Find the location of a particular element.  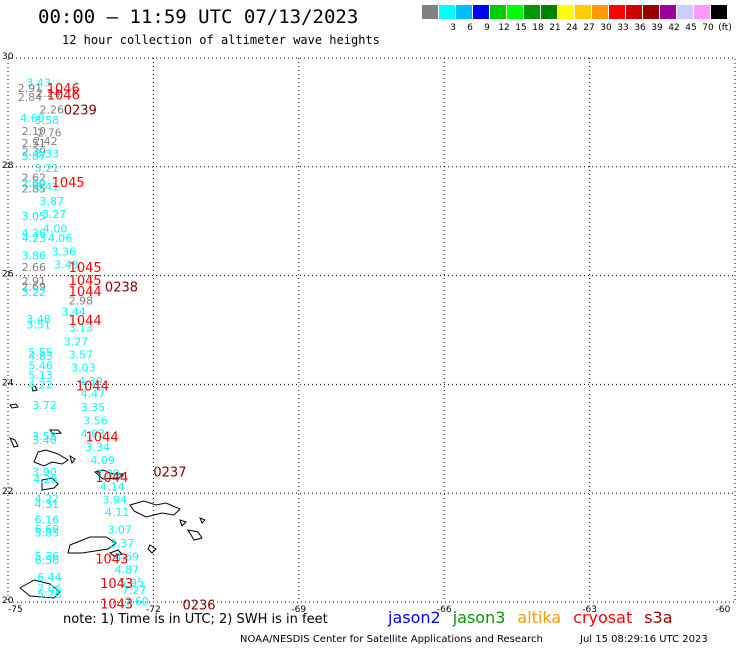

legend-swatch-label: (ft) is located at coordinates (725, 28).